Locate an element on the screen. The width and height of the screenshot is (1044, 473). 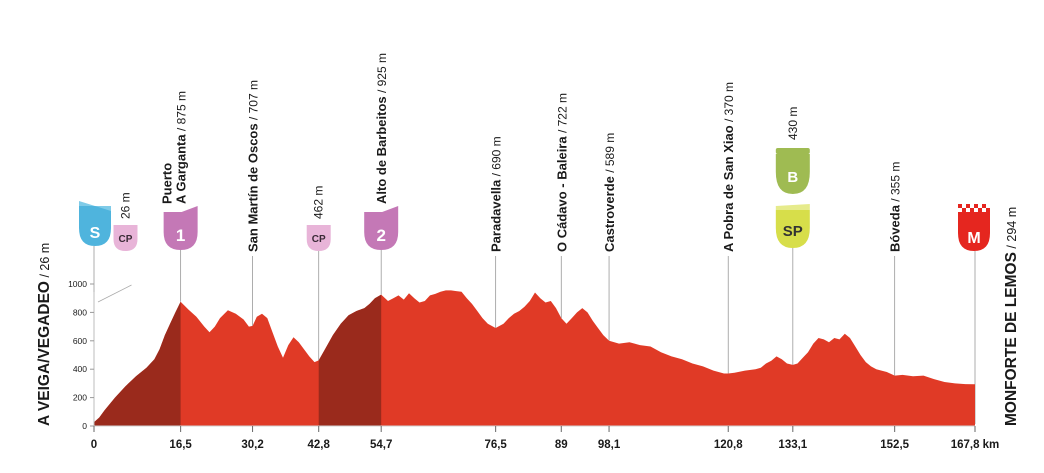
x-tick-label: 152,5 is located at coordinates (894, 445).